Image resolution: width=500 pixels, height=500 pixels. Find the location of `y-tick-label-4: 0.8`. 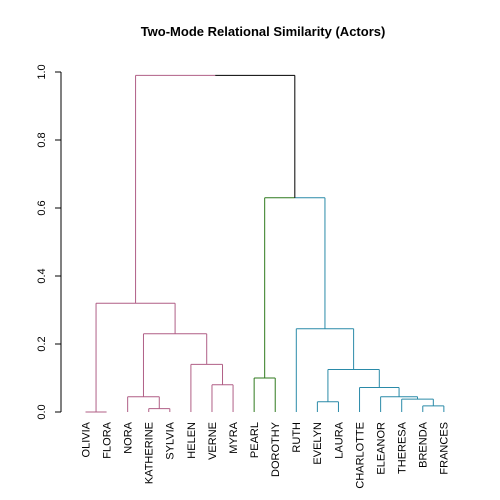

y-tick-label-4: 0.8 is located at coordinates (42, 139).